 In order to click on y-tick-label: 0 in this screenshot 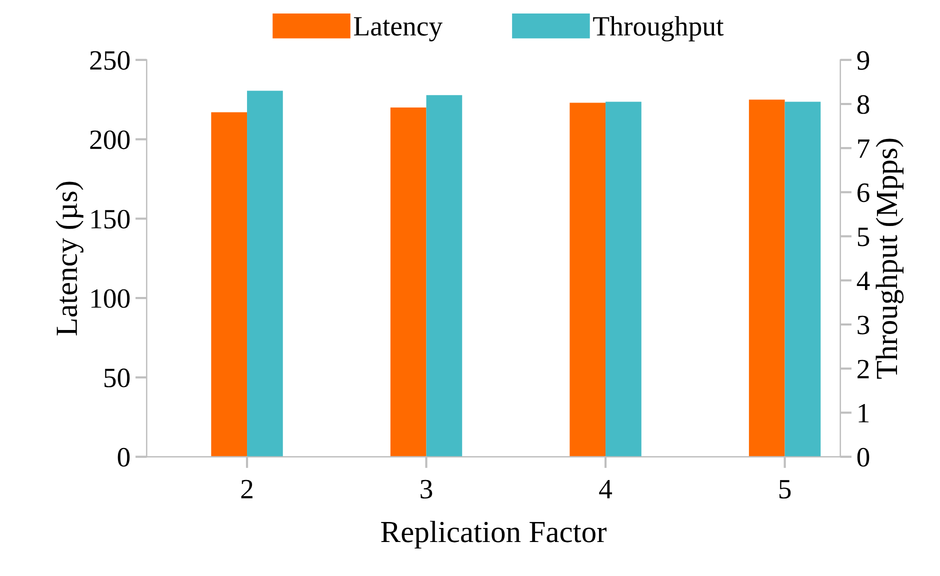, I will do `click(124, 457)`.